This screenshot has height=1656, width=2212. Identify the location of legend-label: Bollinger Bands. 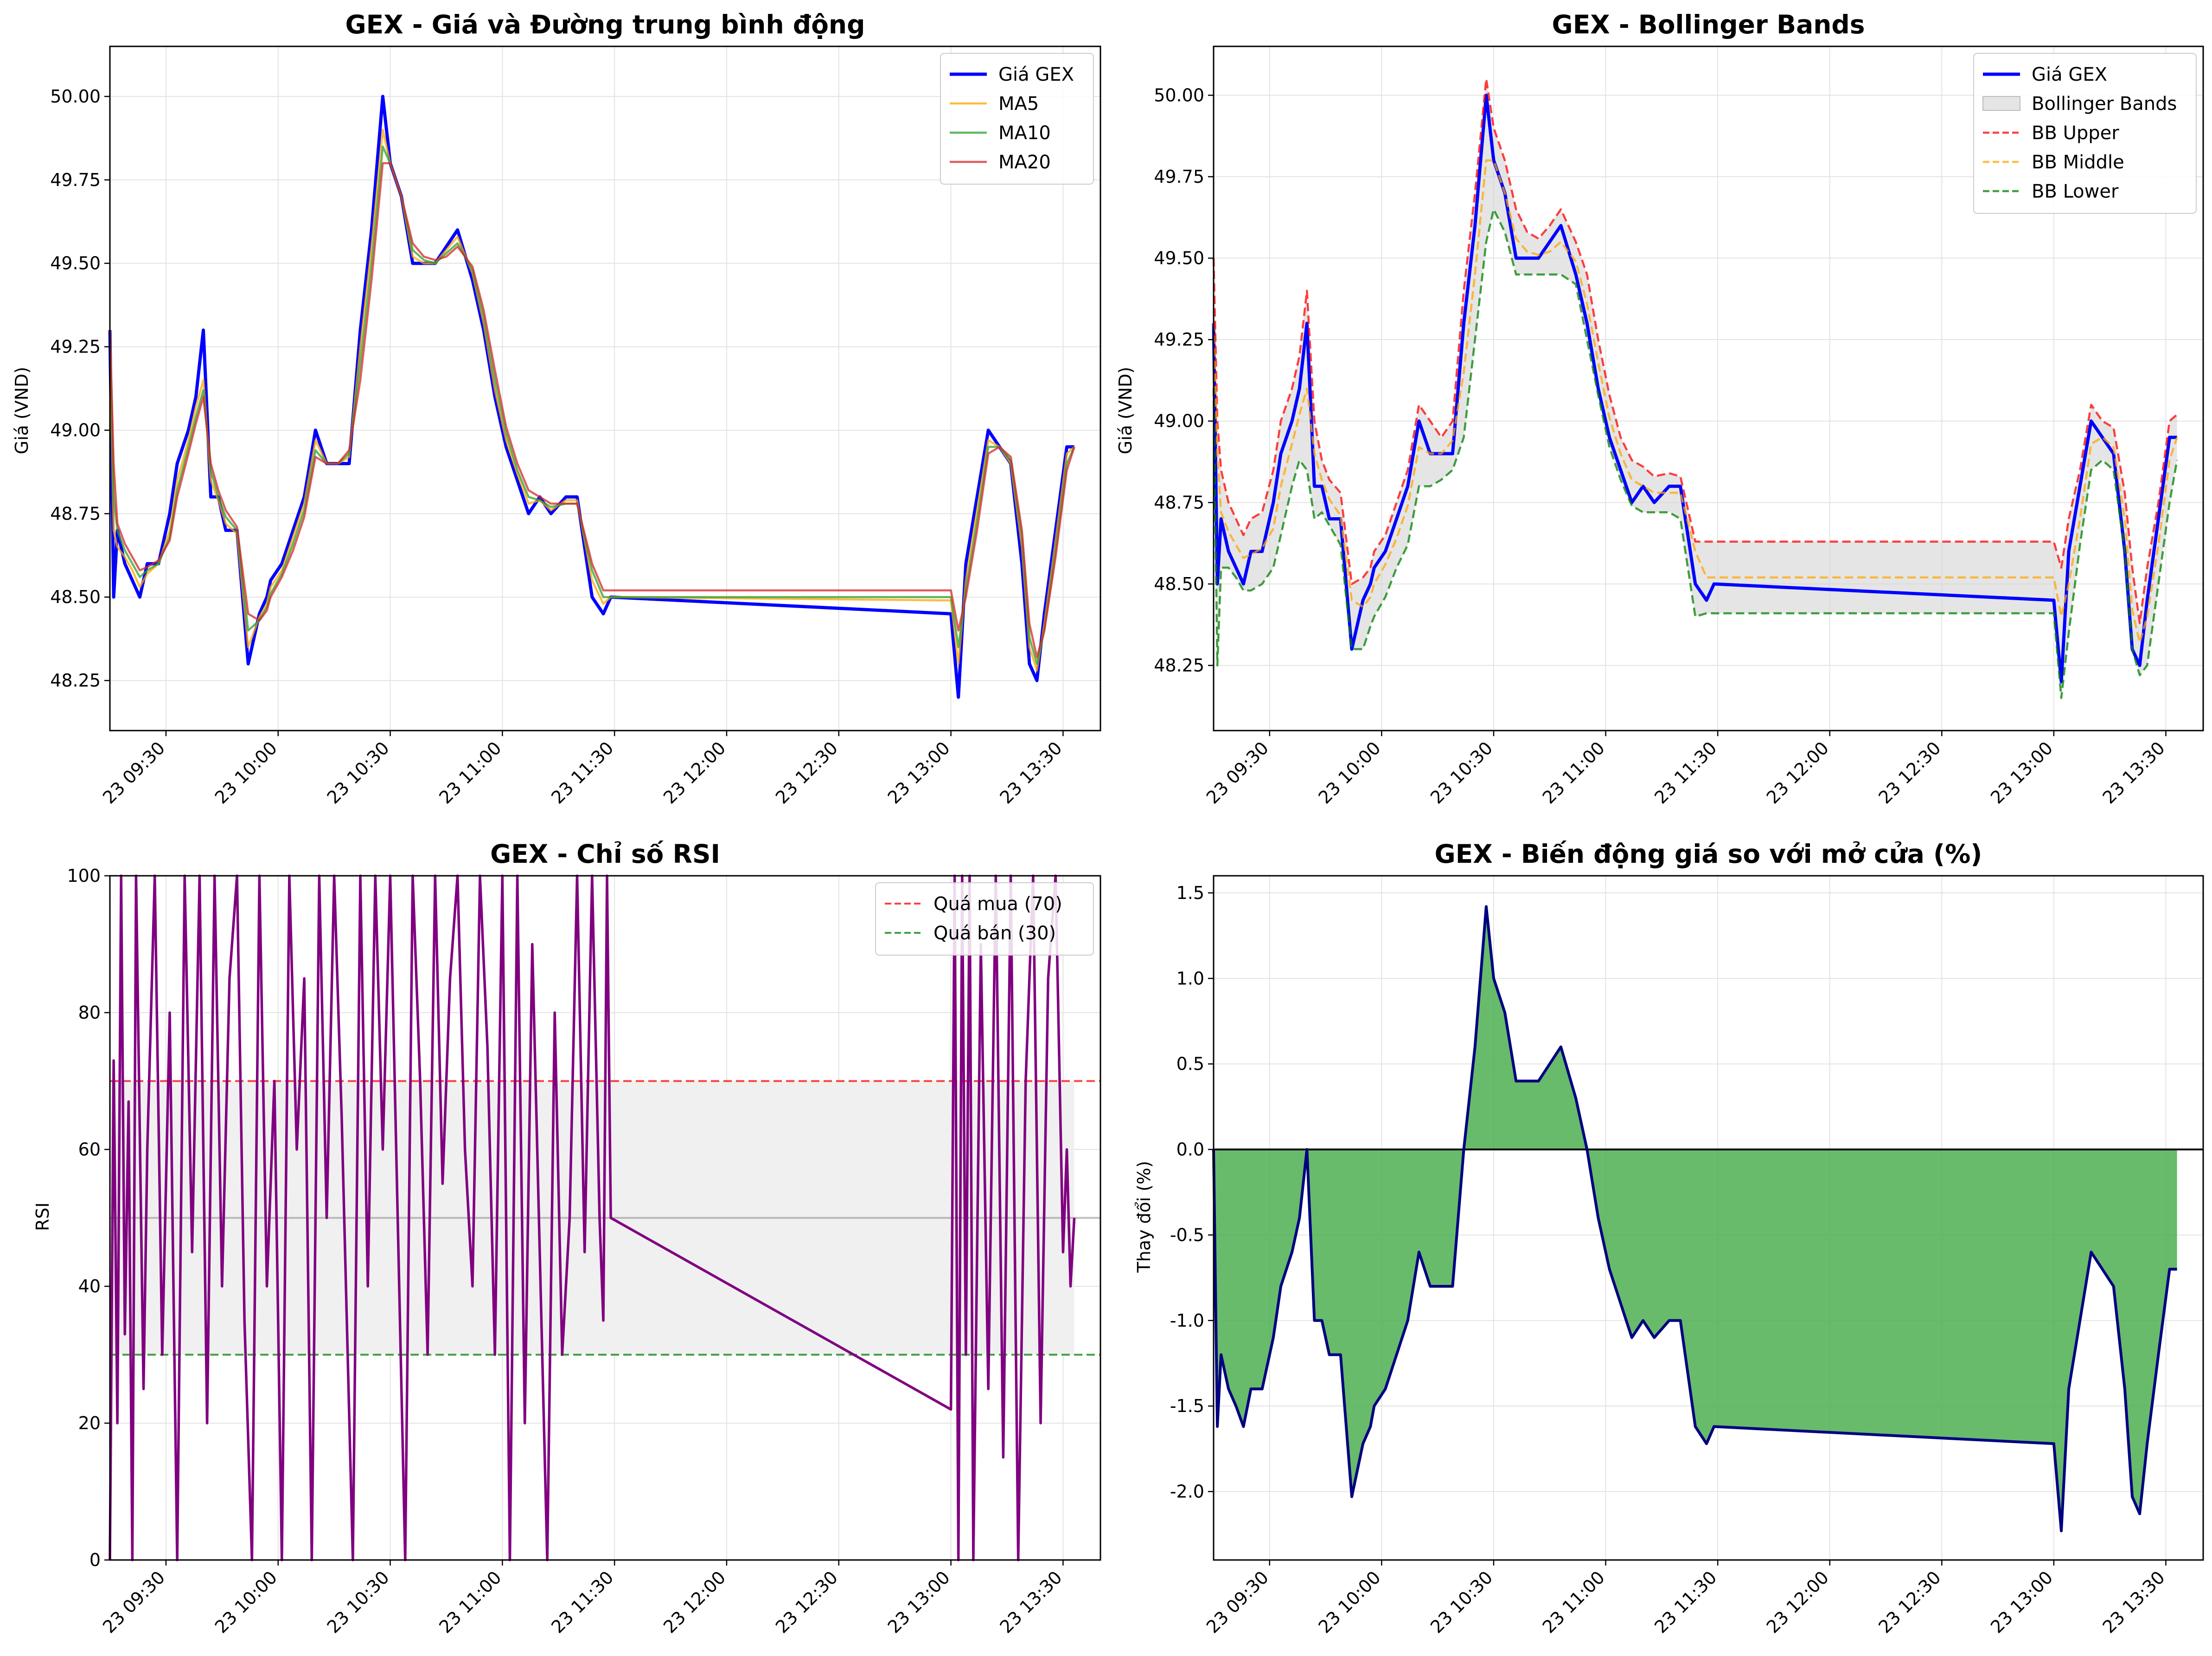
(2104, 104).